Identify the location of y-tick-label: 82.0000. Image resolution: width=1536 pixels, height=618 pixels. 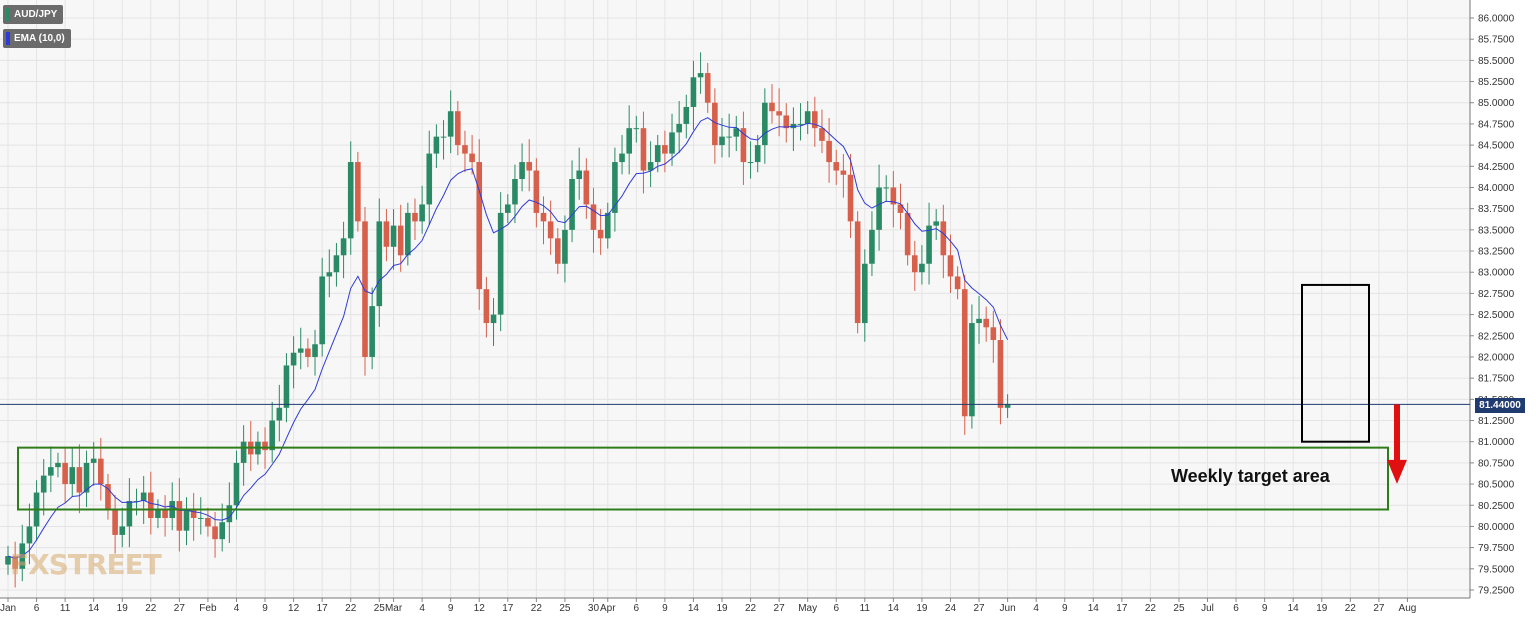
(1496, 357).